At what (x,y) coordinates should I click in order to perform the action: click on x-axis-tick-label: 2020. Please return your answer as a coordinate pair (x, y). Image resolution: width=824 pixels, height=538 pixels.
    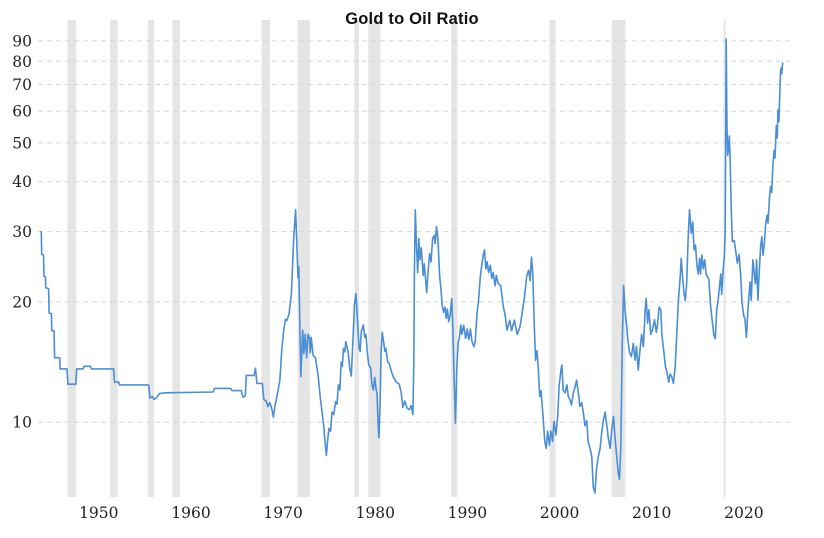
    Looking at the image, I should click on (743, 513).